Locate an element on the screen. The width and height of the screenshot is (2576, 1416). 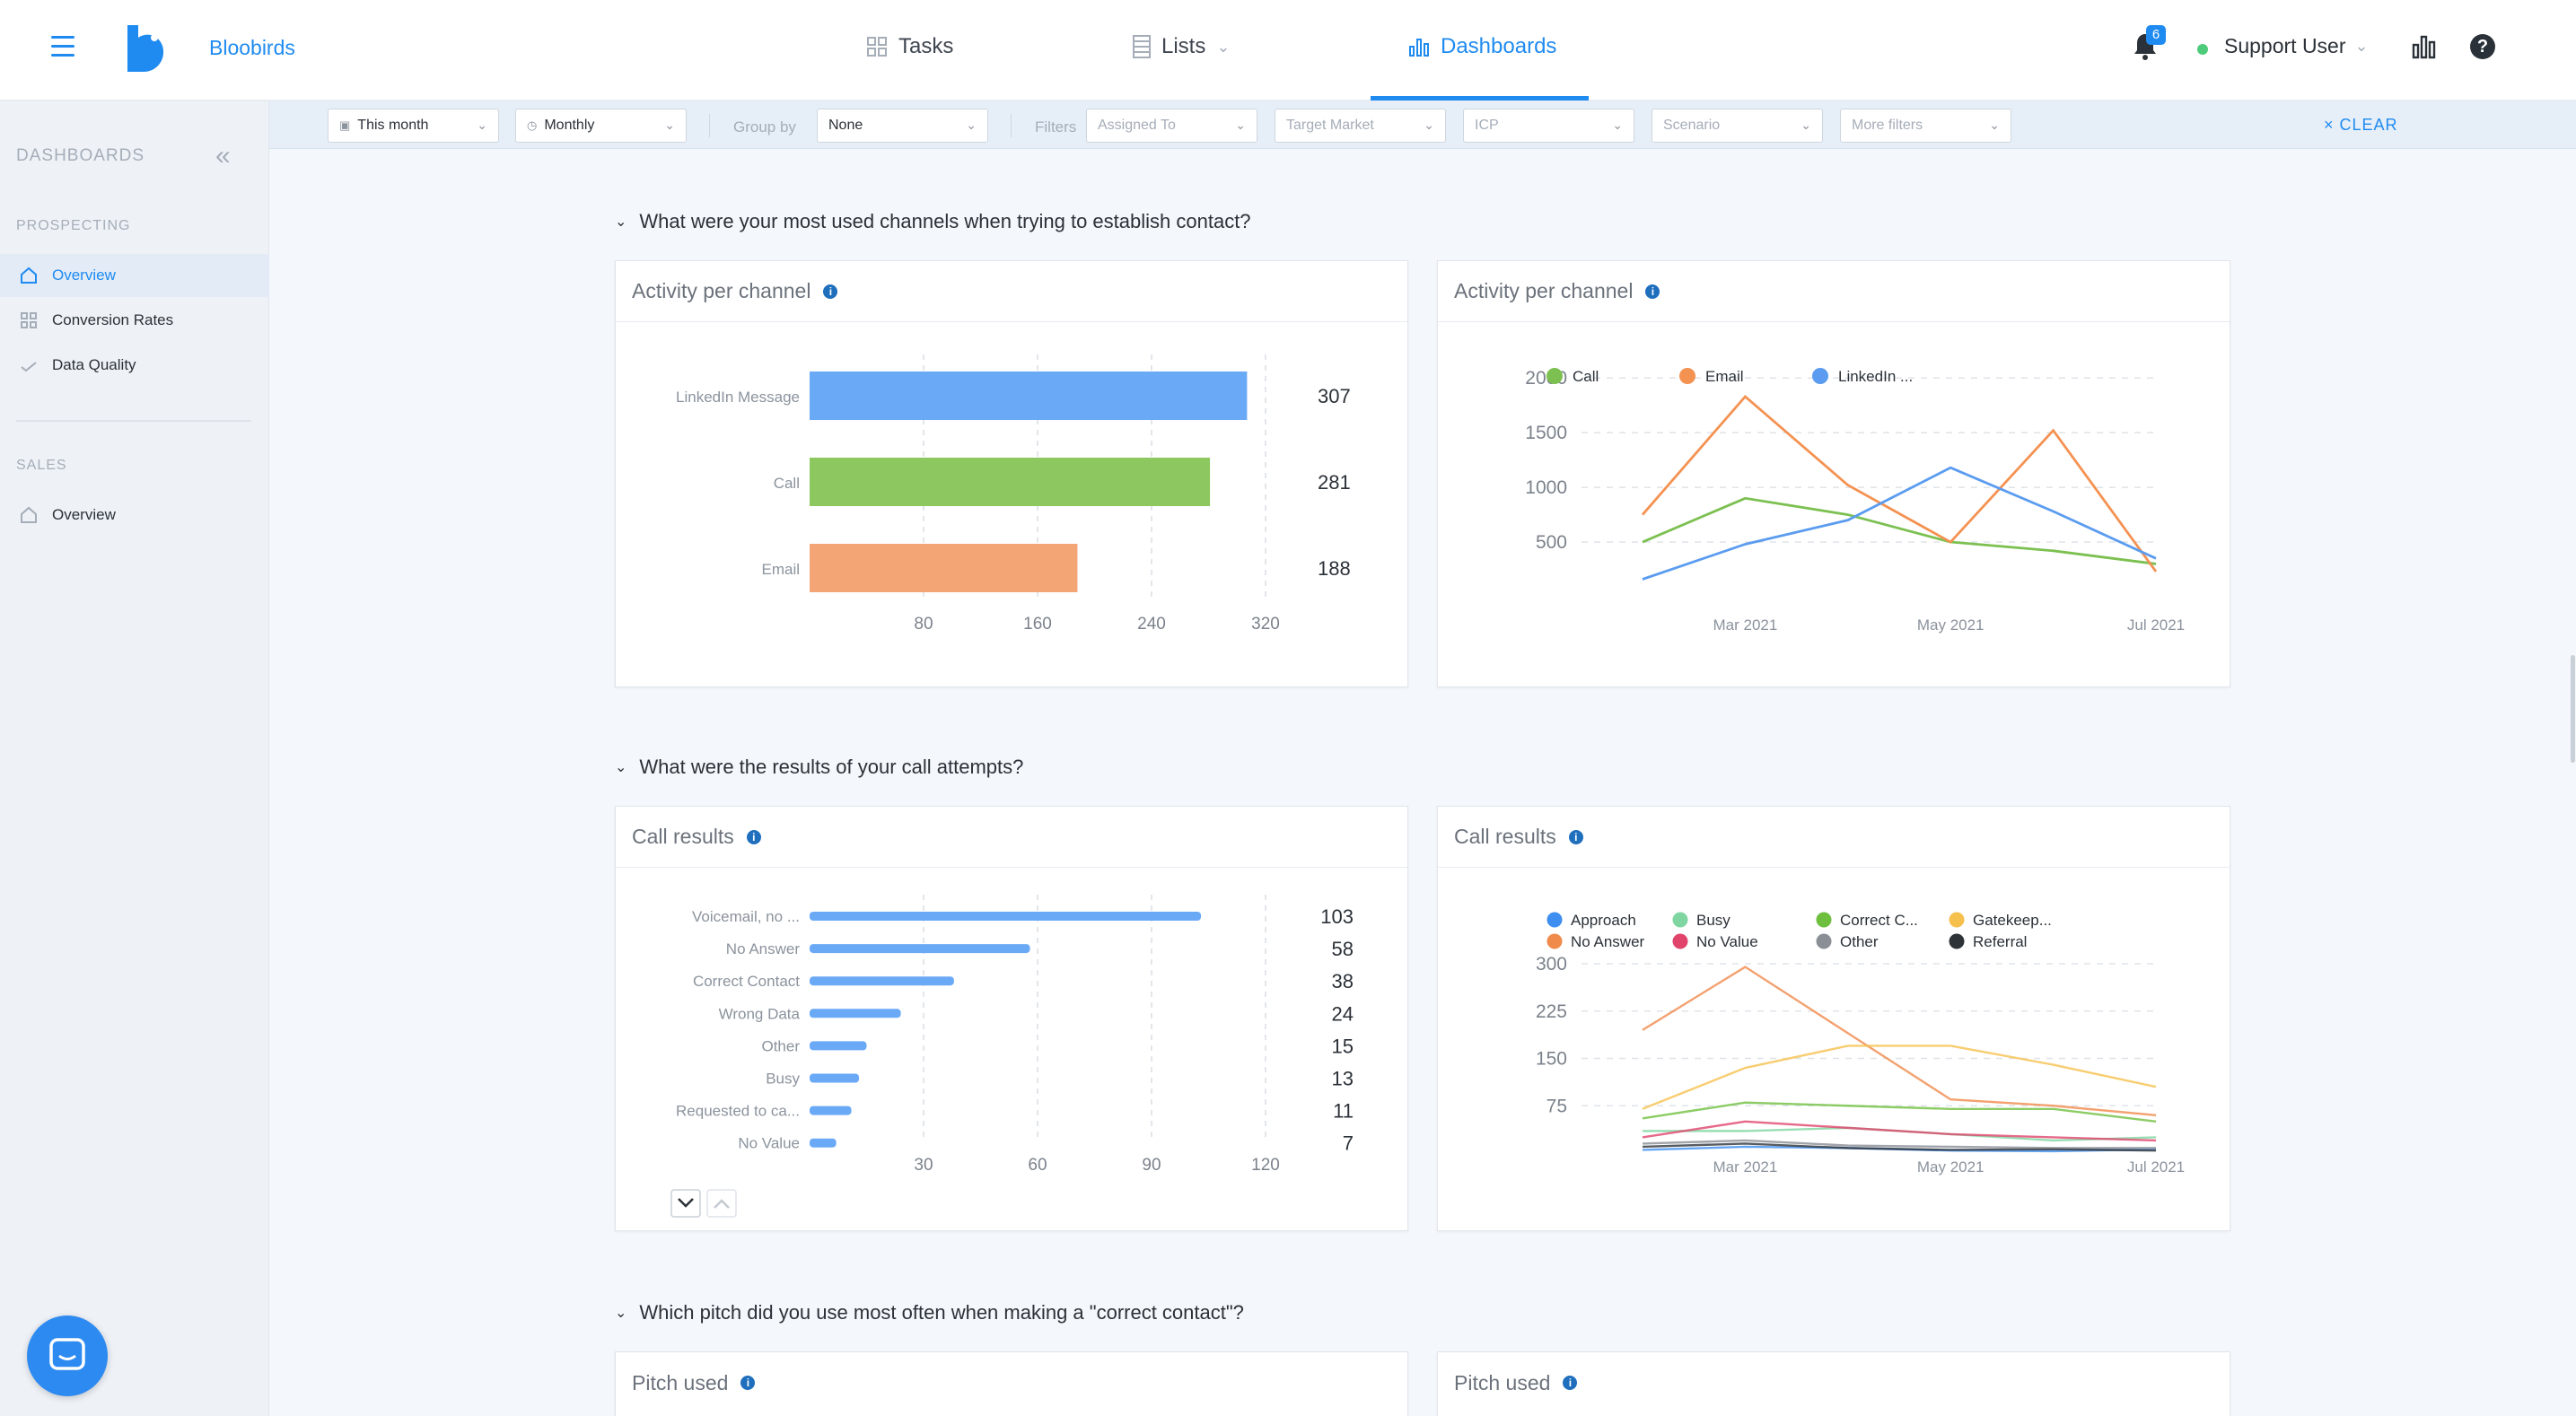
check-icon is located at coordinates (29, 367).